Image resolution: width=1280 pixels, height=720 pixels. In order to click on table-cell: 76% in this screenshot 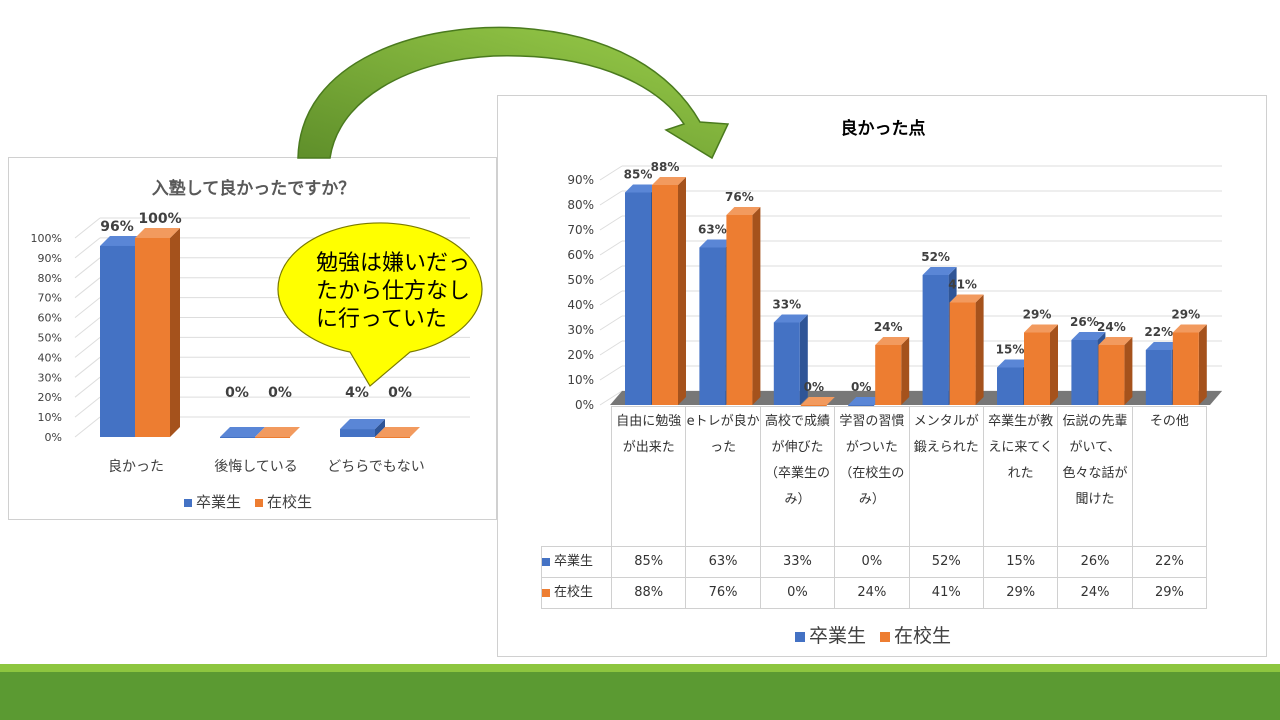, I will do `click(723, 593)`.